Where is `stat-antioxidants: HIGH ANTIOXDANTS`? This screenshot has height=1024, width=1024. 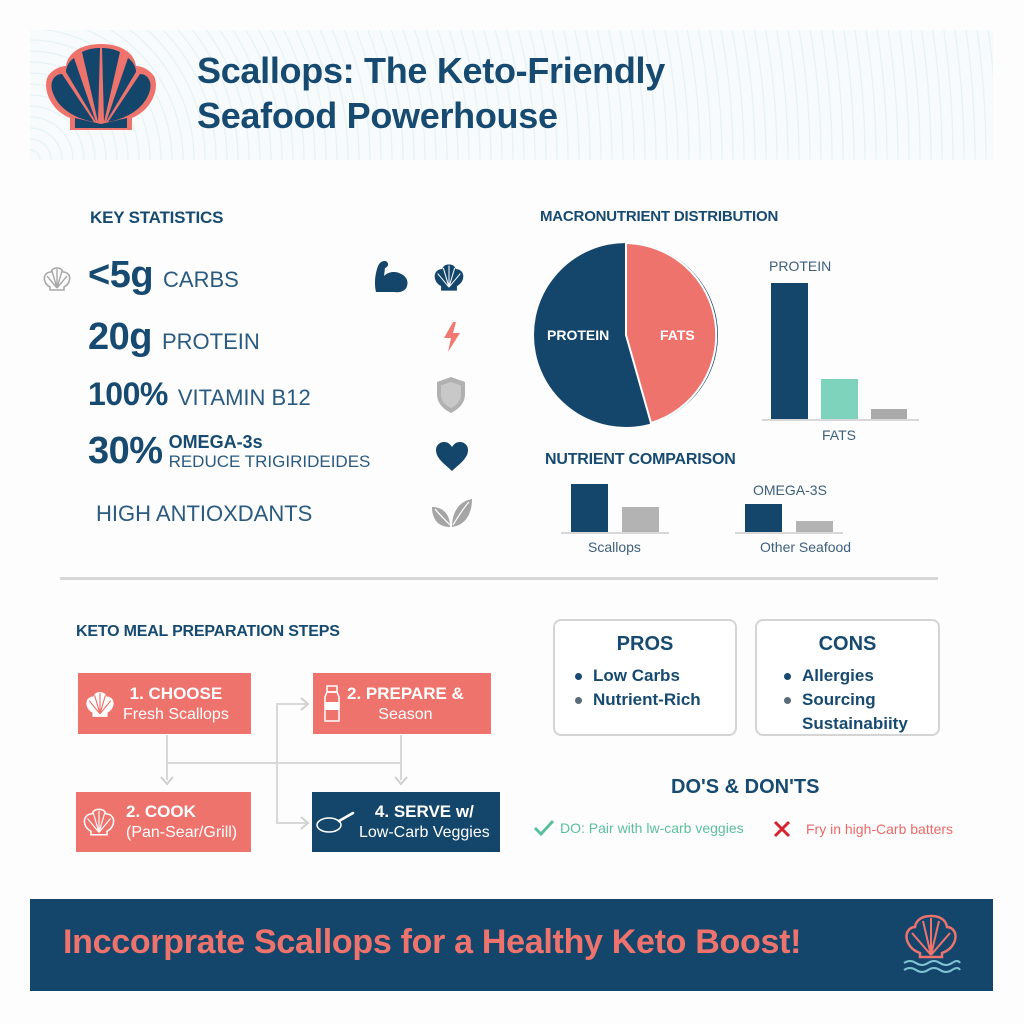 stat-antioxidants: HIGH ANTIOXDANTS is located at coordinates (204, 513).